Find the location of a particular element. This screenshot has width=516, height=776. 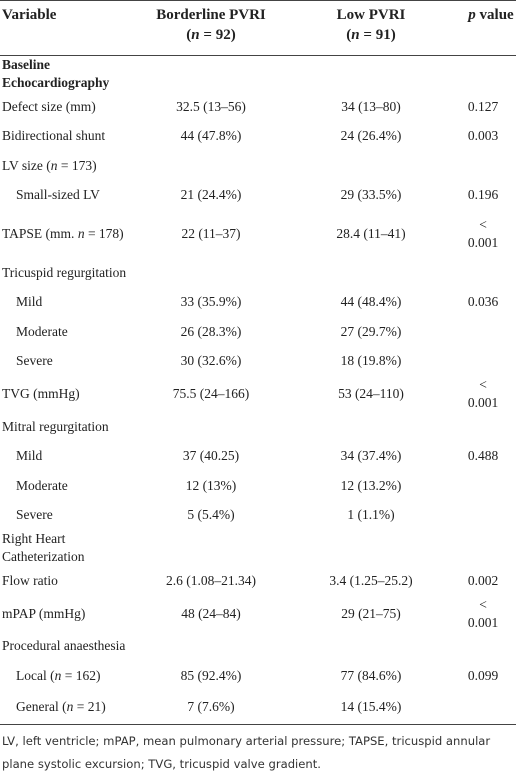

variable-cell: Local (n = 162) is located at coordinates (73, 676).